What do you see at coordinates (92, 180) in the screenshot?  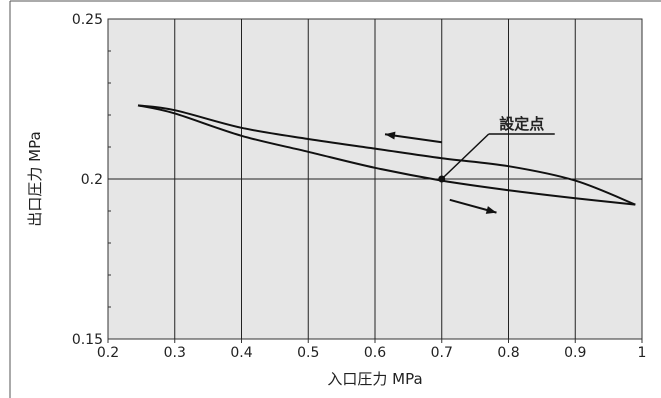 I see `y-tick-label: 0.2` at bounding box center [92, 180].